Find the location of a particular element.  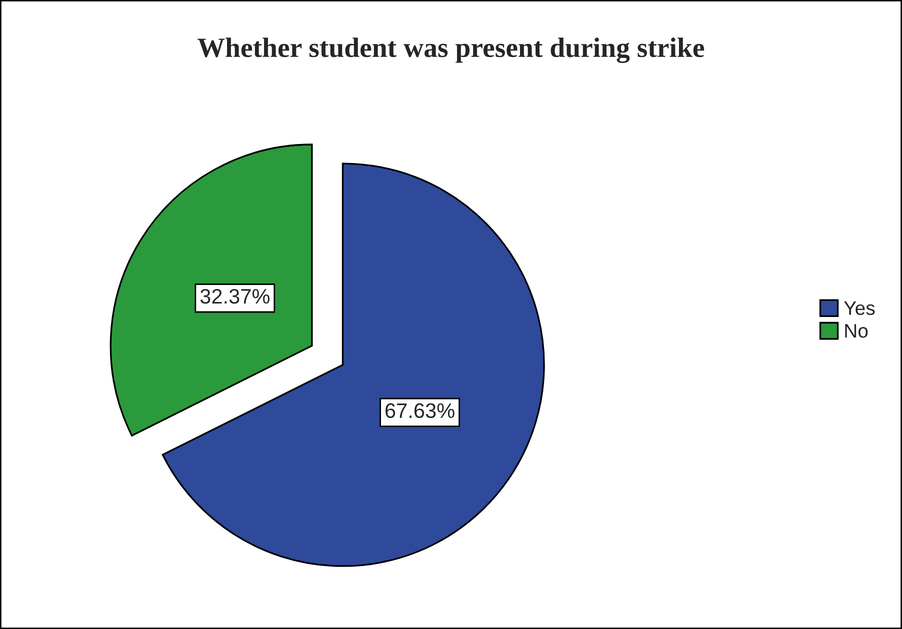

chart-title: Whether student was present during strike is located at coordinates (451, 51).